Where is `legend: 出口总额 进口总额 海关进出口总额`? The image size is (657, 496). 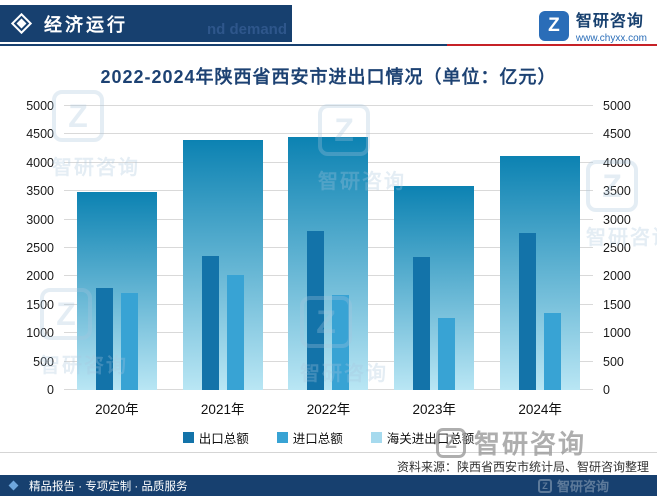 legend: 出口总额 进口总额 海关进出口总额 is located at coordinates (328, 437).